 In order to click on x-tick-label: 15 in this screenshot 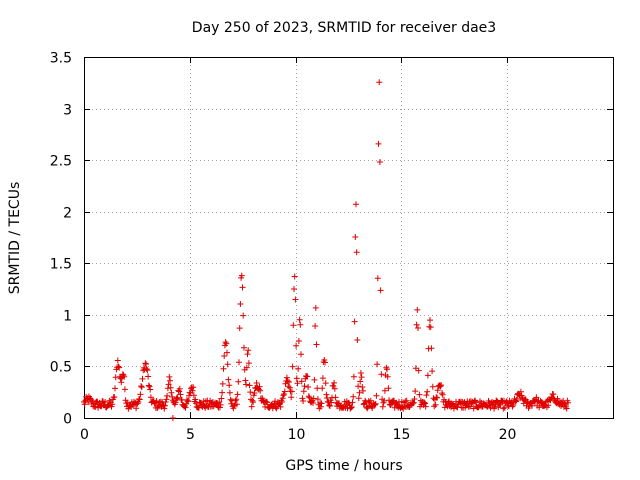, I will do `click(402, 435)`.